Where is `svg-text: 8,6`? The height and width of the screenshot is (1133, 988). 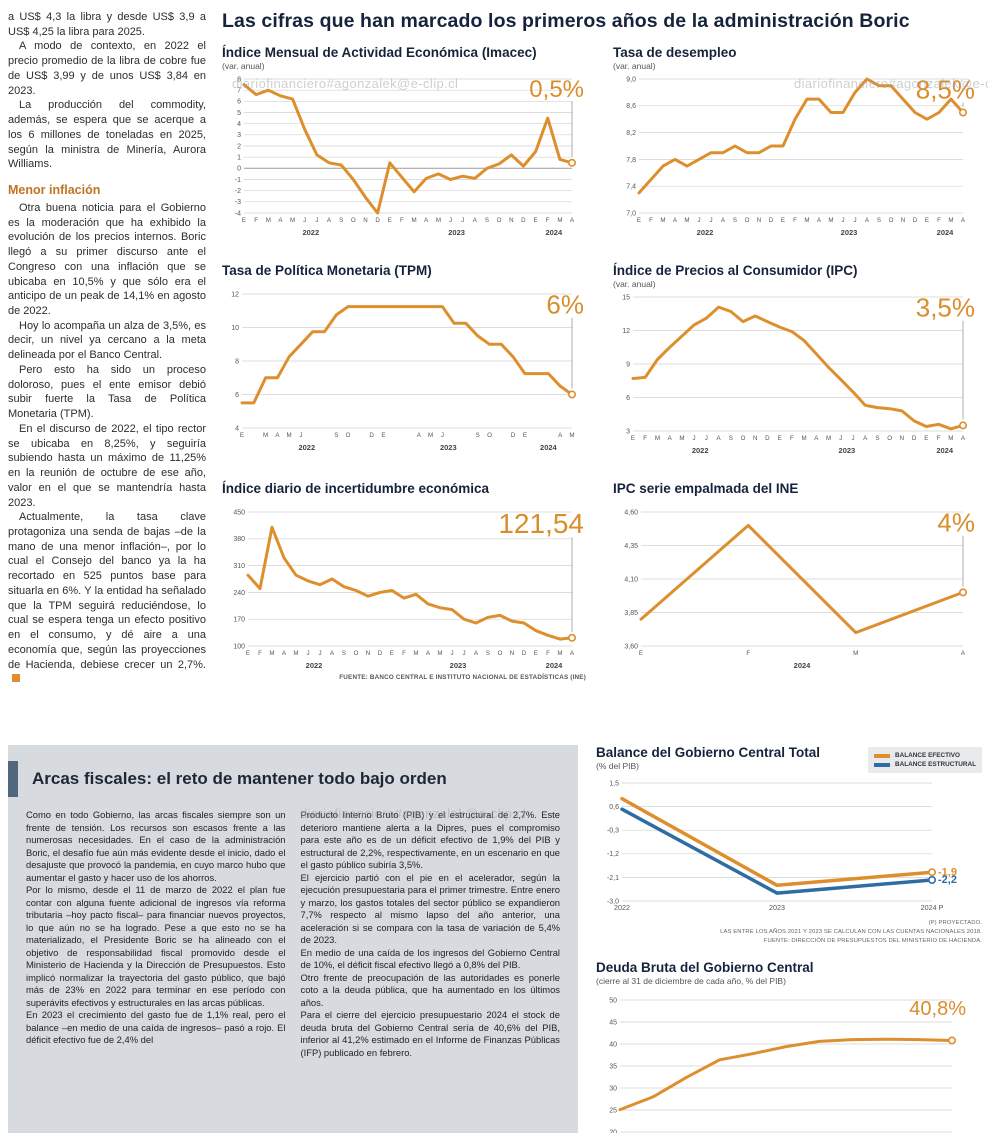
svg-text: 8,6 is located at coordinates (631, 106).